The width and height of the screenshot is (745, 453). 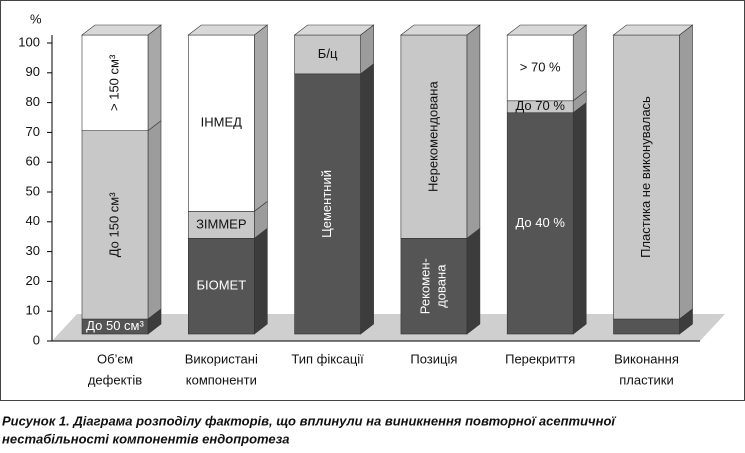 What do you see at coordinates (433, 358) in the screenshot?
I see `x-tick-label: Позиція` at bounding box center [433, 358].